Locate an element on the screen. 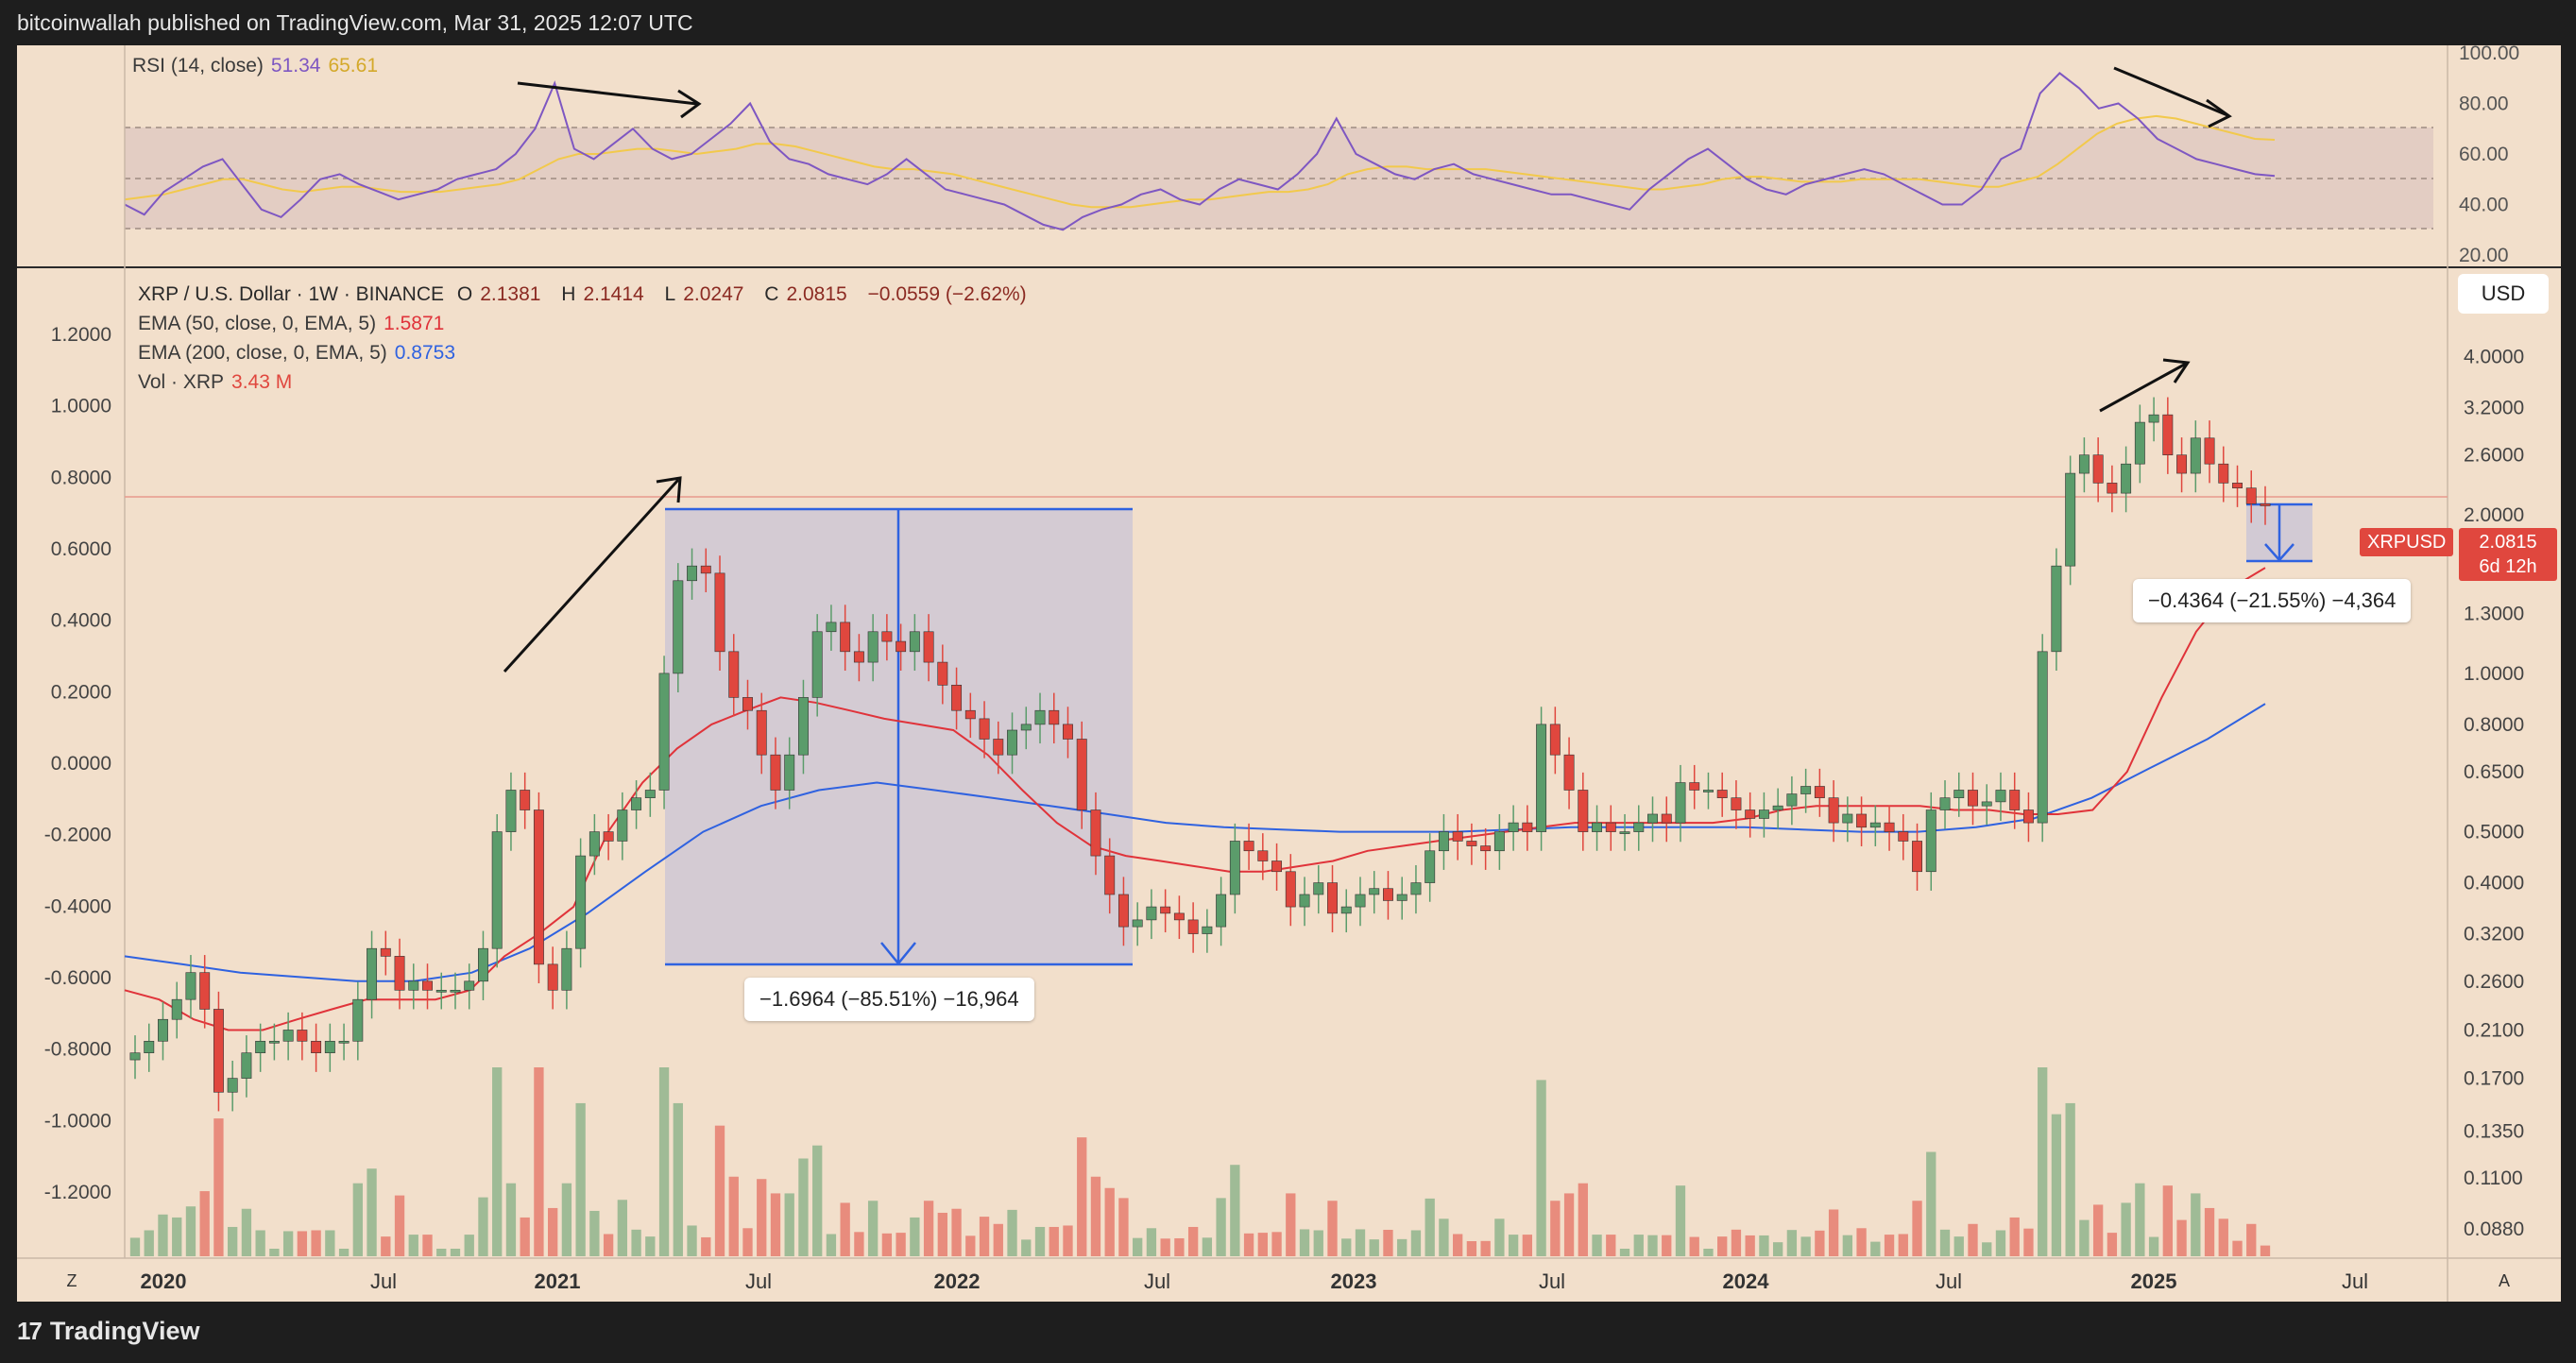 The width and height of the screenshot is (2576, 1363). log-scale-toggle: Z is located at coordinates (72, 1280).